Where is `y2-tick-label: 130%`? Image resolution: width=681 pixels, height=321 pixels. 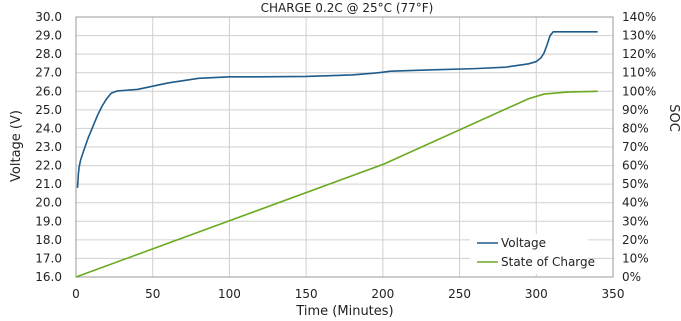
y2-tick-label: 130% is located at coordinates (639, 36).